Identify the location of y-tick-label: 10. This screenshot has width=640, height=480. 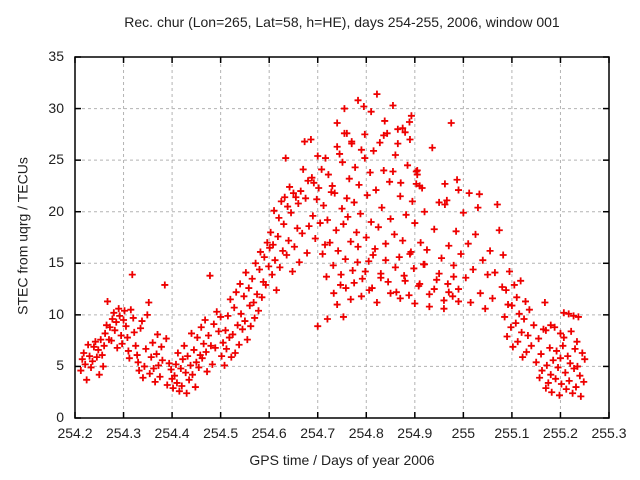
(56, 313).